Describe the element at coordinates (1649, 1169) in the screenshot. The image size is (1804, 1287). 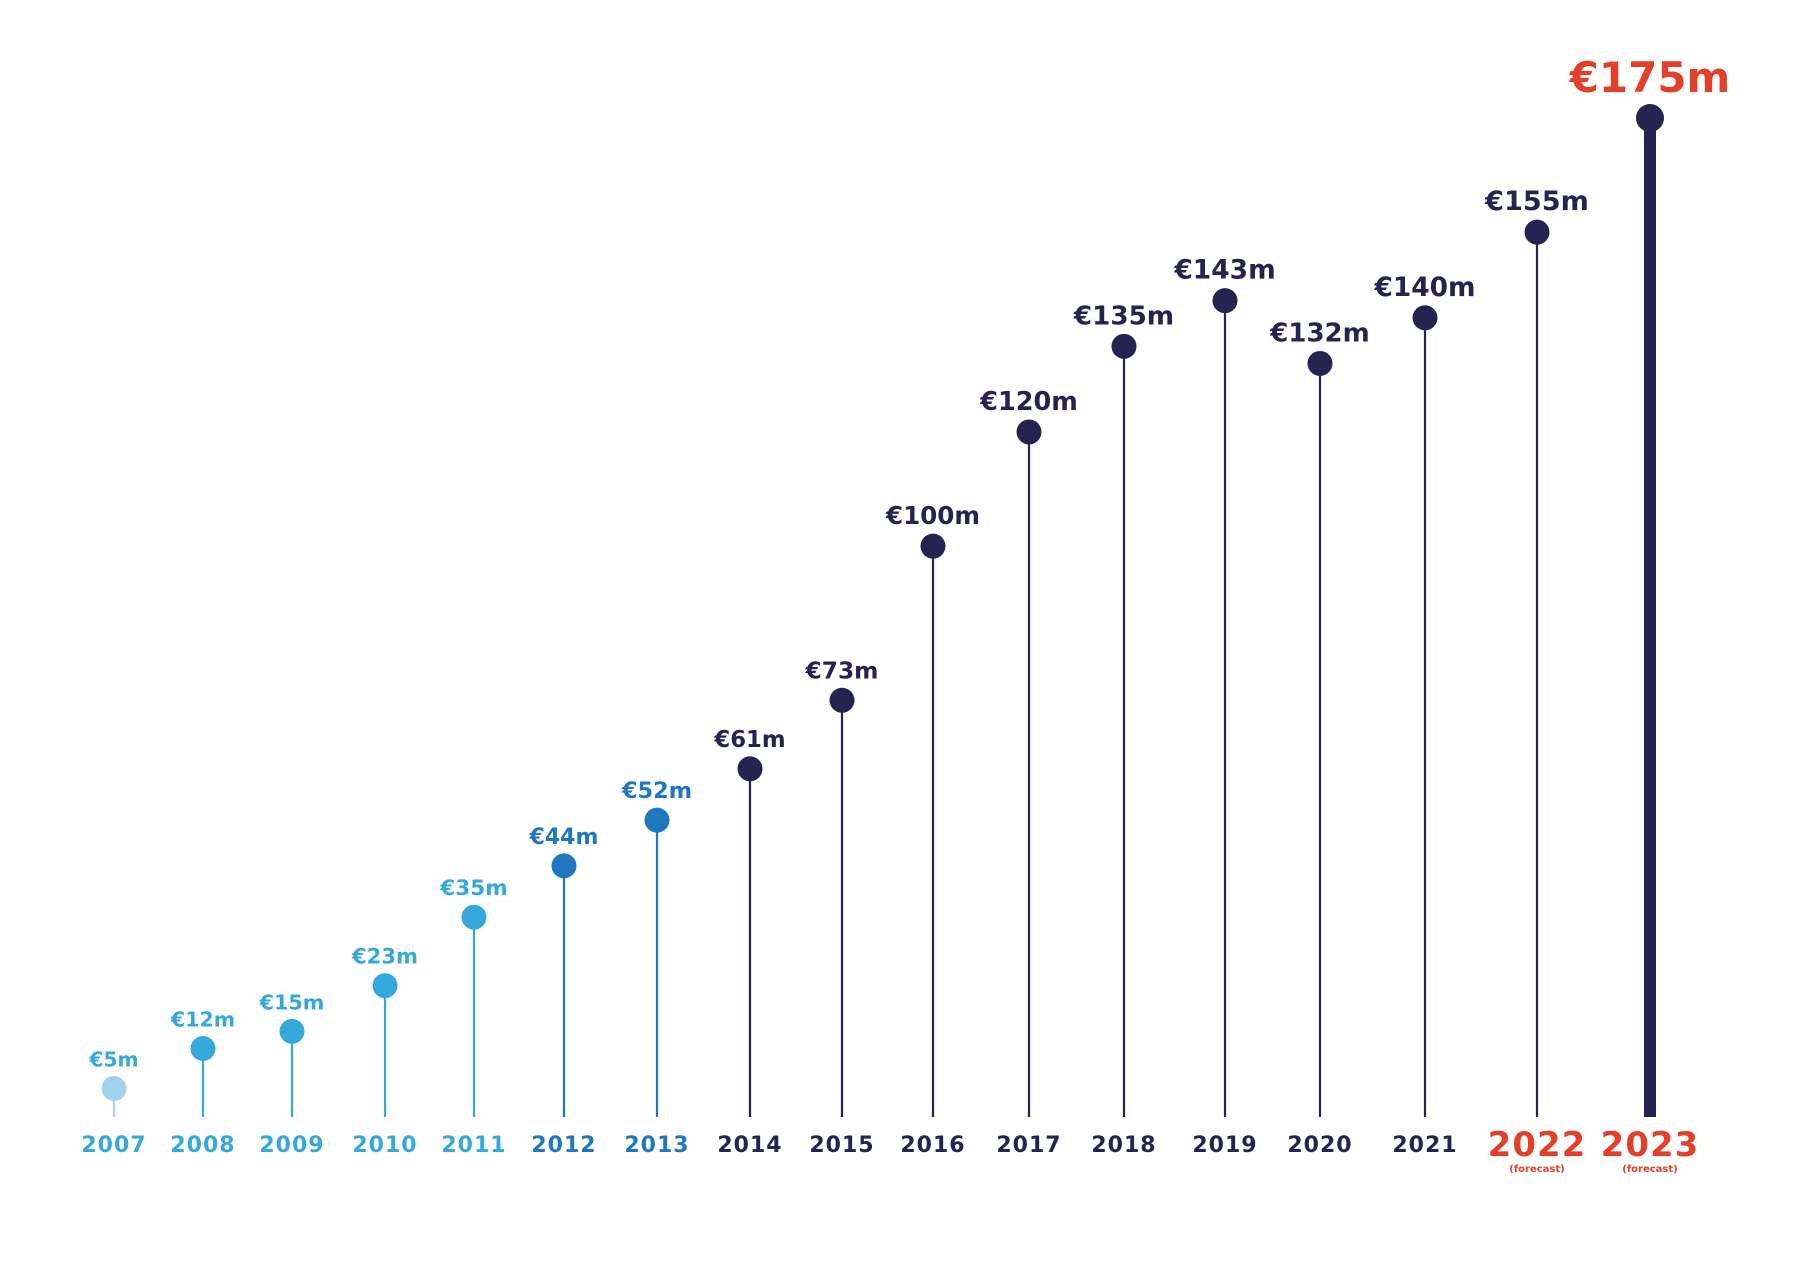
I see `forecast-note-2023: (forecast)` at that location.